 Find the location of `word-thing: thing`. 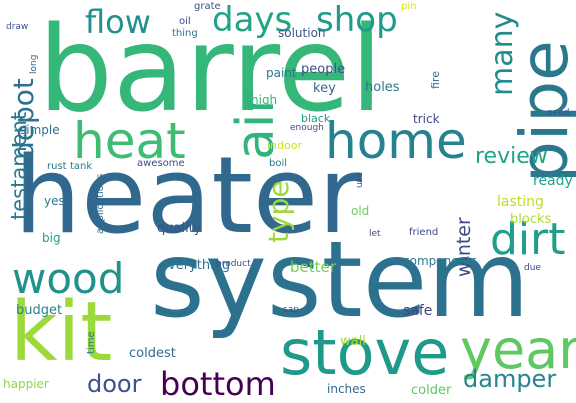

word-thing: thing is located at coordinates (185, 33).